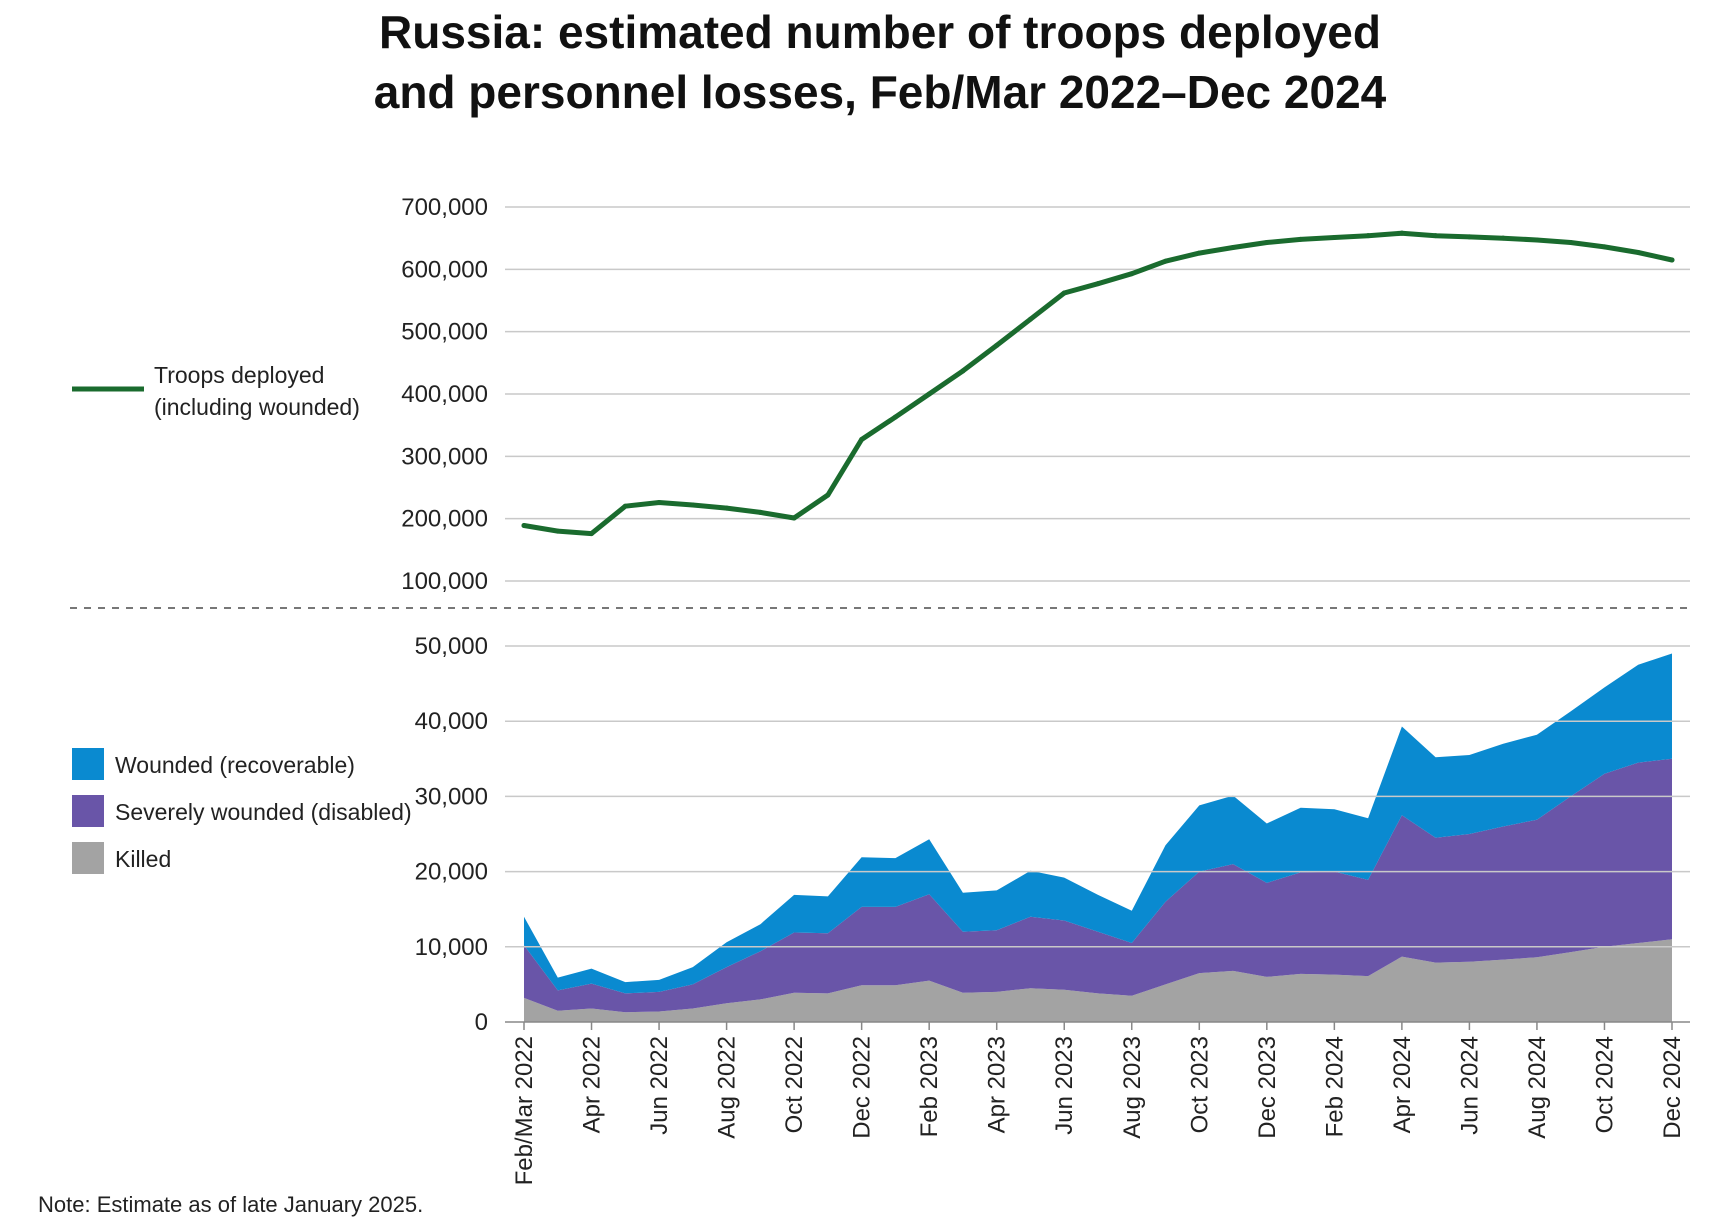  Describe the element at coordinates (444, 456) in the screenshot. I see `top-y-tick-label: 300,000` at that location.